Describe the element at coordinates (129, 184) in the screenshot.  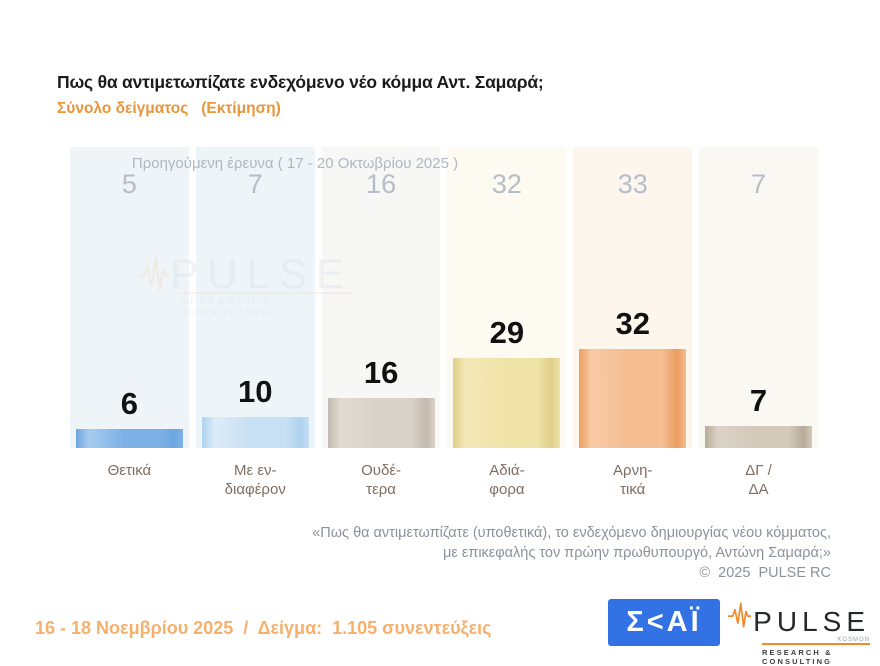
I see `previous-value-label: 5` at that location.